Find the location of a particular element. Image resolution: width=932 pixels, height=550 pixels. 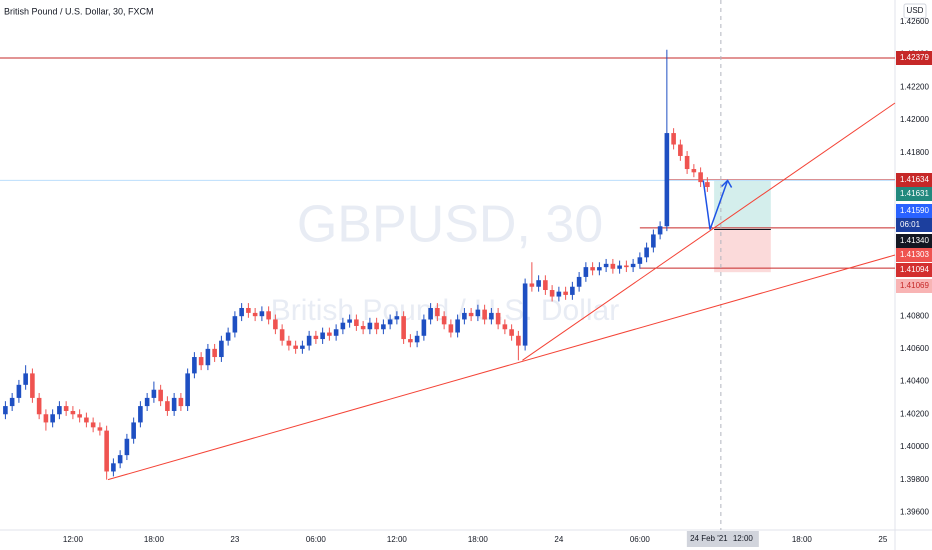

loss-zone is located at coordinates (742, 251).